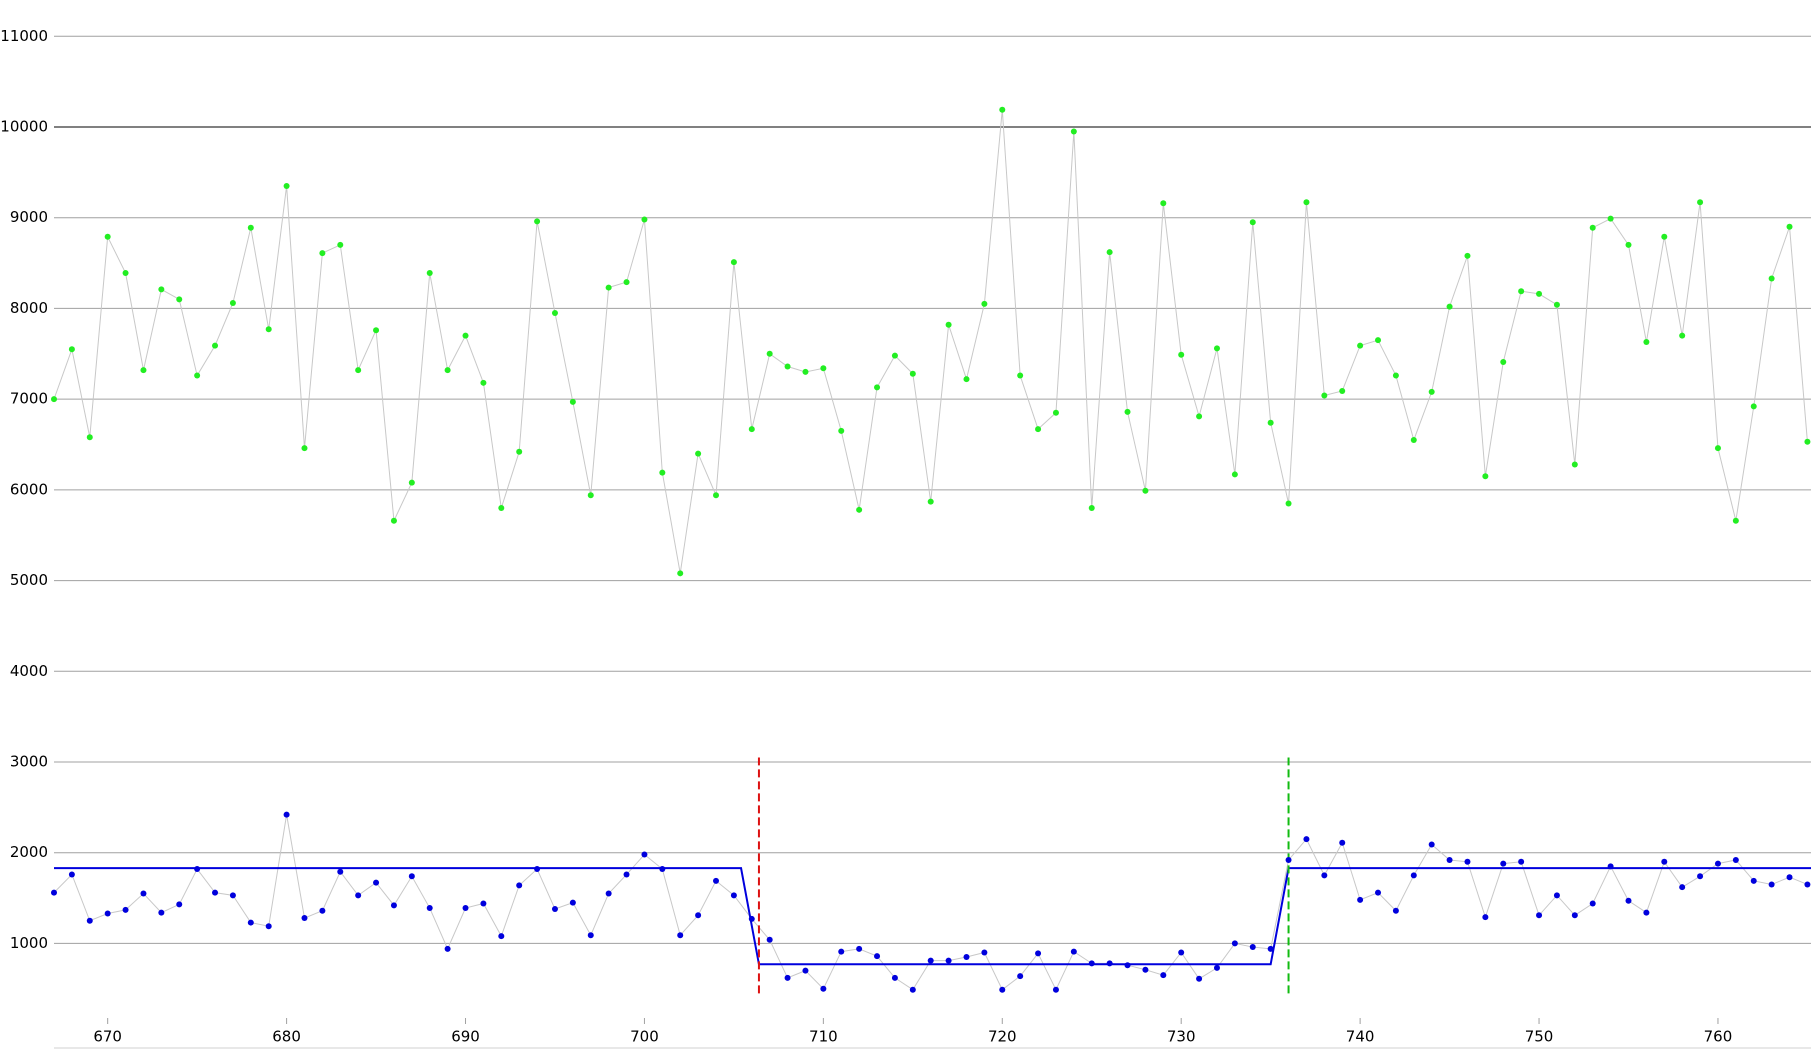  What do you see at coordinates (24, 127) in the screenshot?
I see `y-tick-label: 10000` at bounding box center [24, 127].